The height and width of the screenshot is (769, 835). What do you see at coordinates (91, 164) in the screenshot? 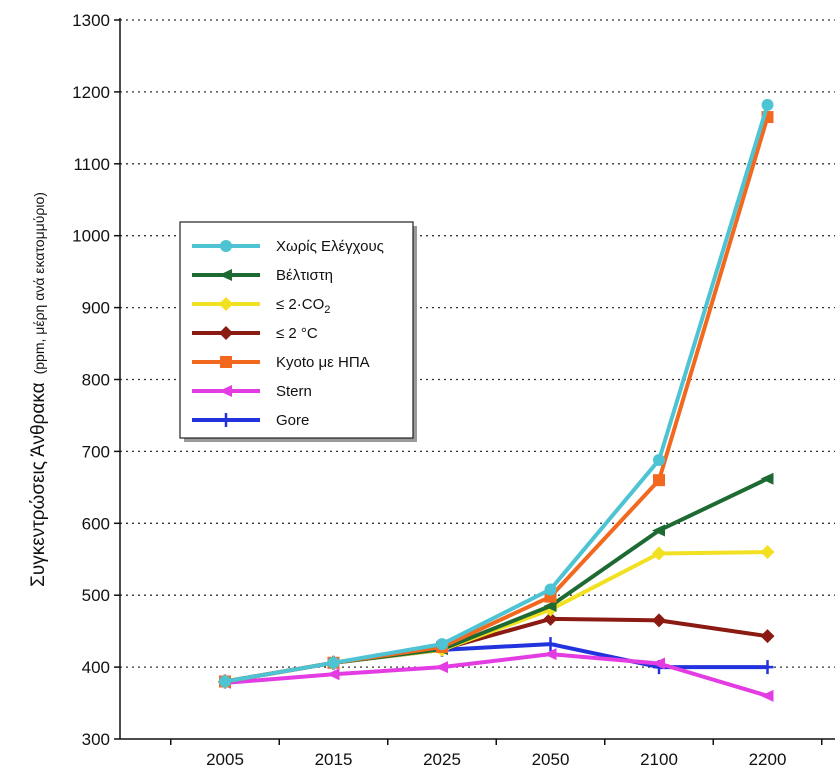
I see `y-tick-label: 1100` at bounding box center [91, 164].